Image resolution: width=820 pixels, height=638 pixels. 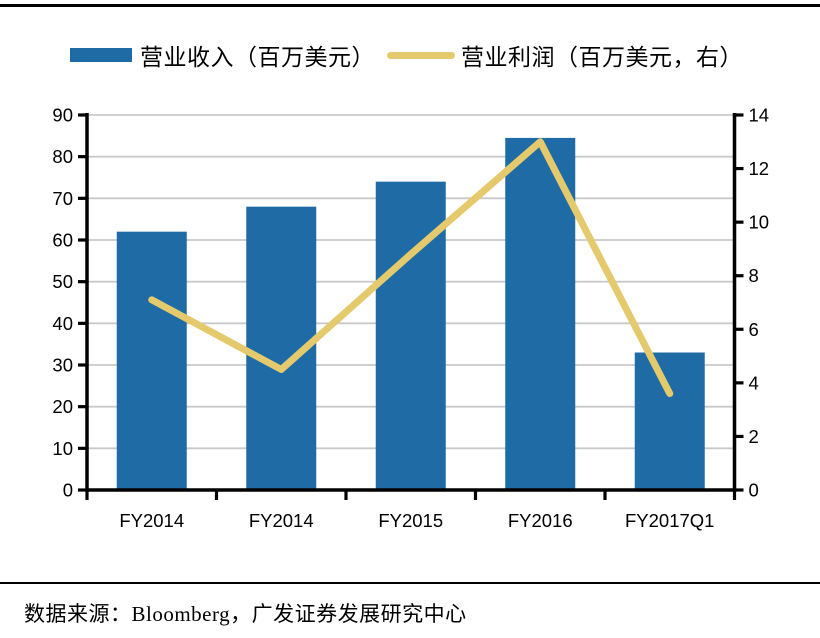 I want to click on legend-item-profit: 营业利润（百万美元，右）, so click(x=565, y=55).